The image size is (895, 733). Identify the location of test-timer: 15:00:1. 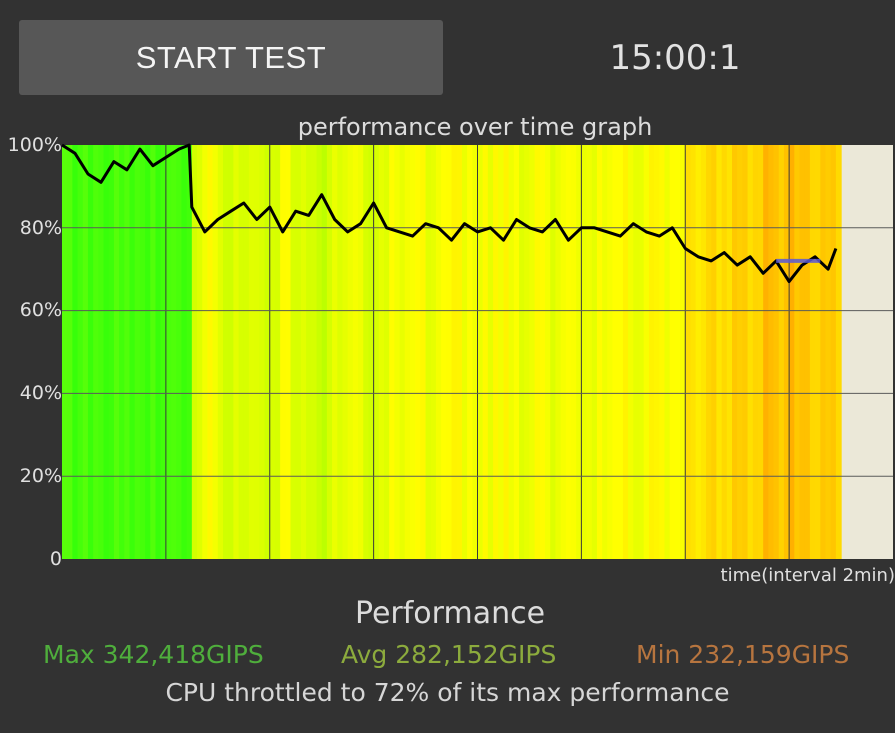
(675, 58).